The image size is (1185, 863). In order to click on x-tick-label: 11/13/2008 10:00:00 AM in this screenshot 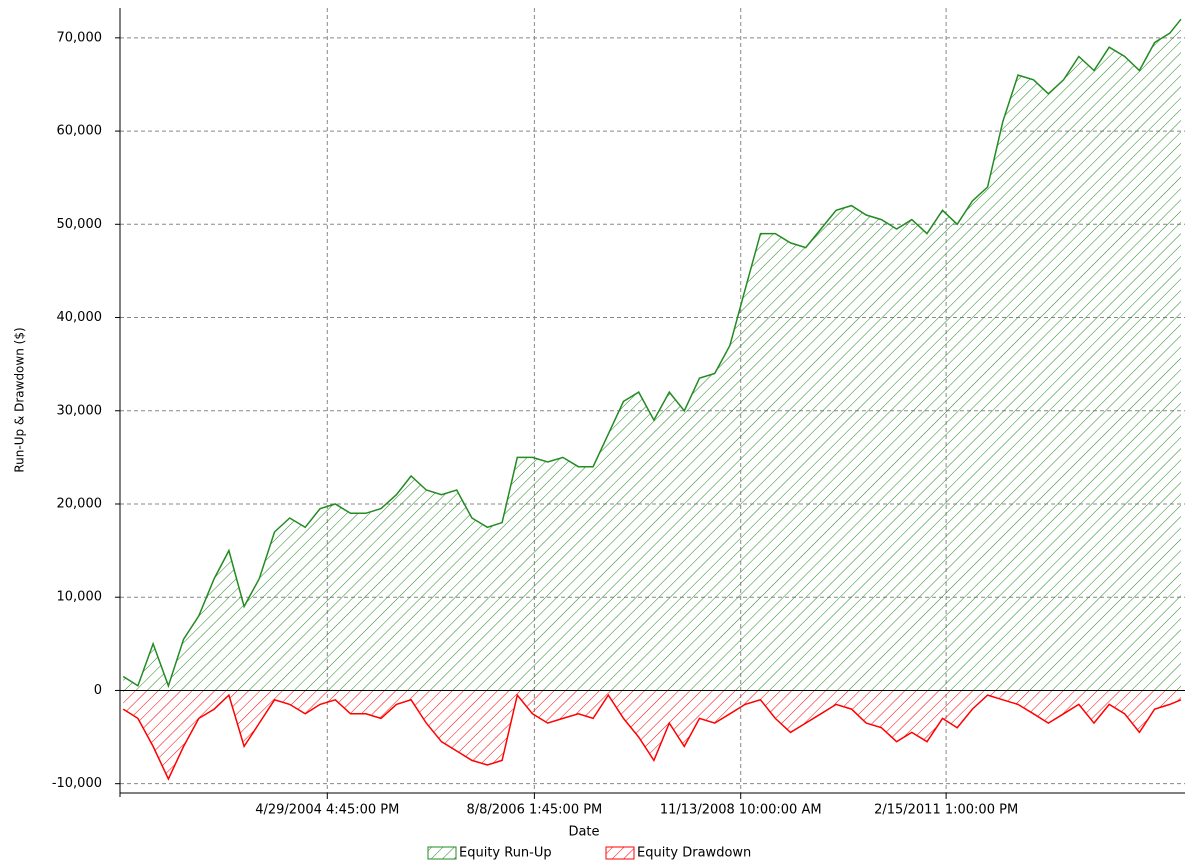, I will do `click(741, 810)`.